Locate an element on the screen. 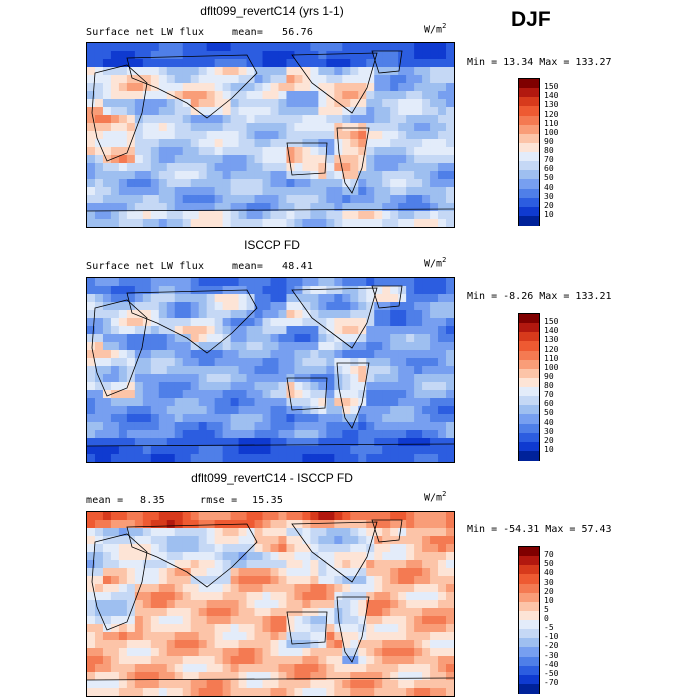  colorbar-tick-label: -50 is located at coordinates (551, 673).